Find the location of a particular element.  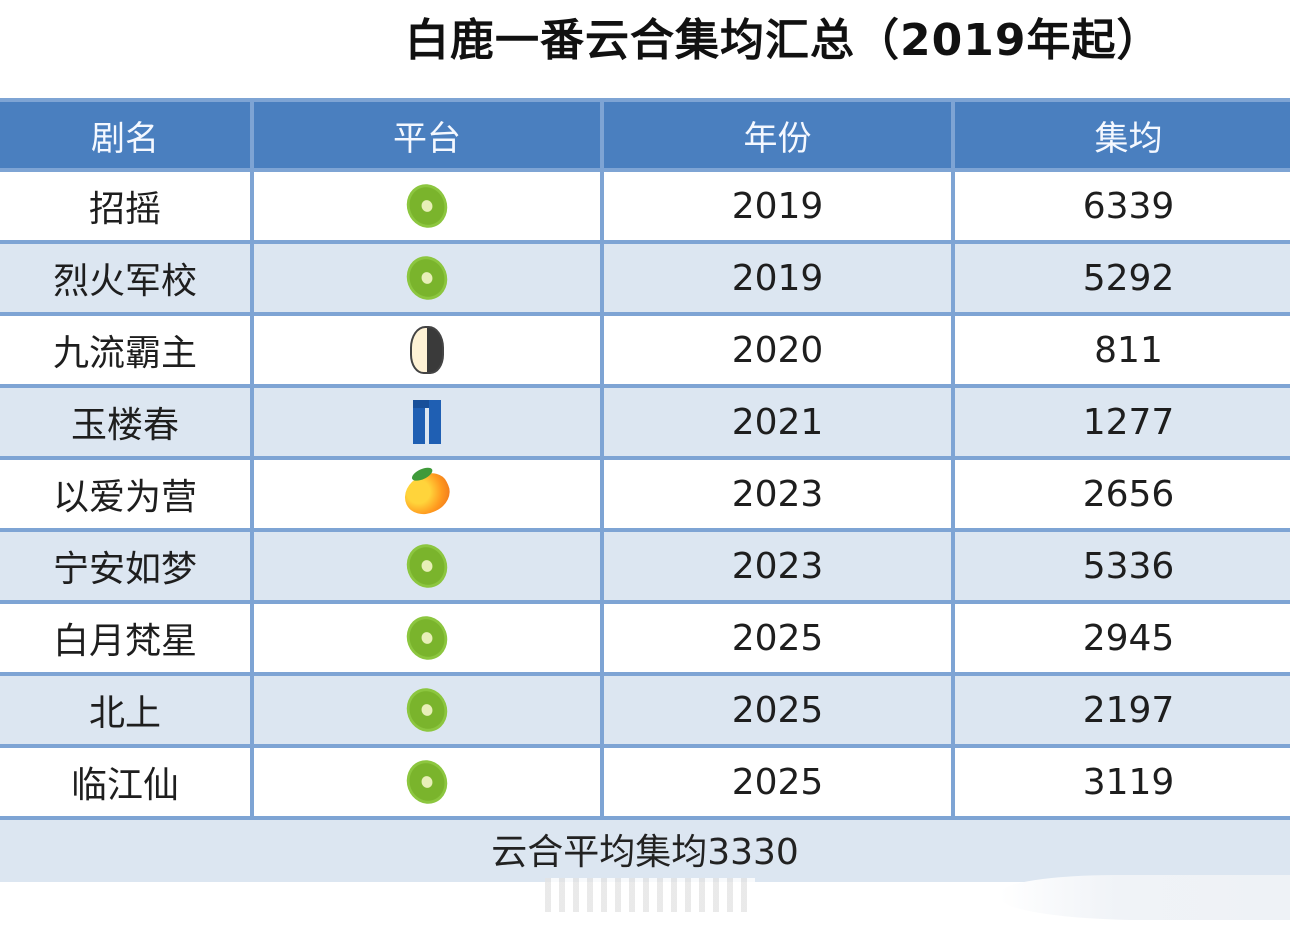

cell-title: 烈火军校 is located at coordinates (125, 278).